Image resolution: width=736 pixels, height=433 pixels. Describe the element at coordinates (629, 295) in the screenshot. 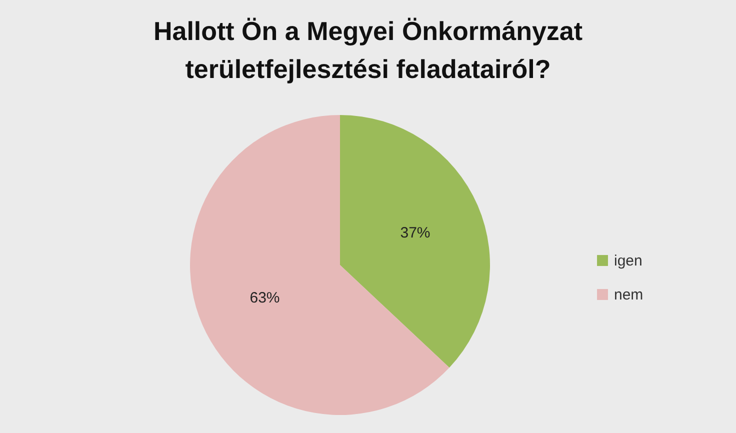

I see `legend-label: nem` at that location.